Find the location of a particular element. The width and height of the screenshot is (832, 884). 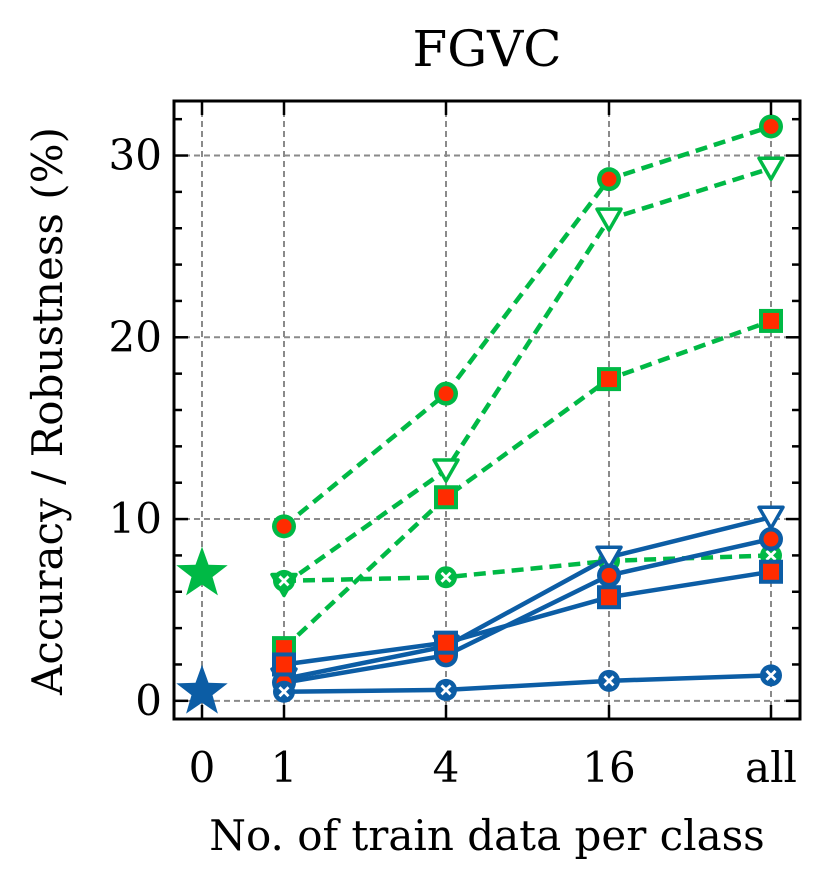

blue-circle-point-all is located at coordinates (771, 539).